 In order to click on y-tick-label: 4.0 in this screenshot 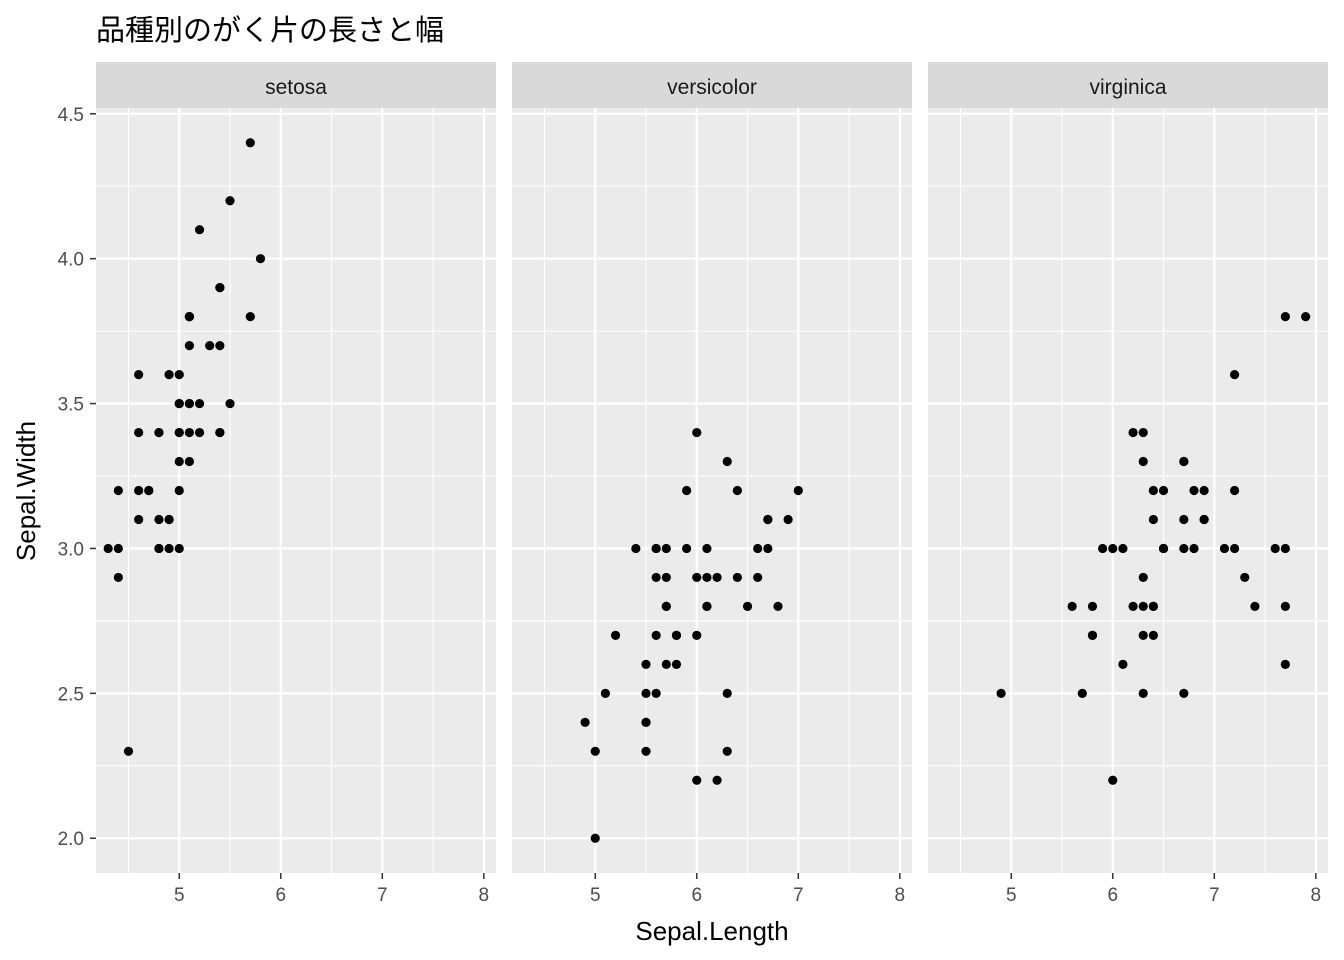, I will do `click(71, 260)`.